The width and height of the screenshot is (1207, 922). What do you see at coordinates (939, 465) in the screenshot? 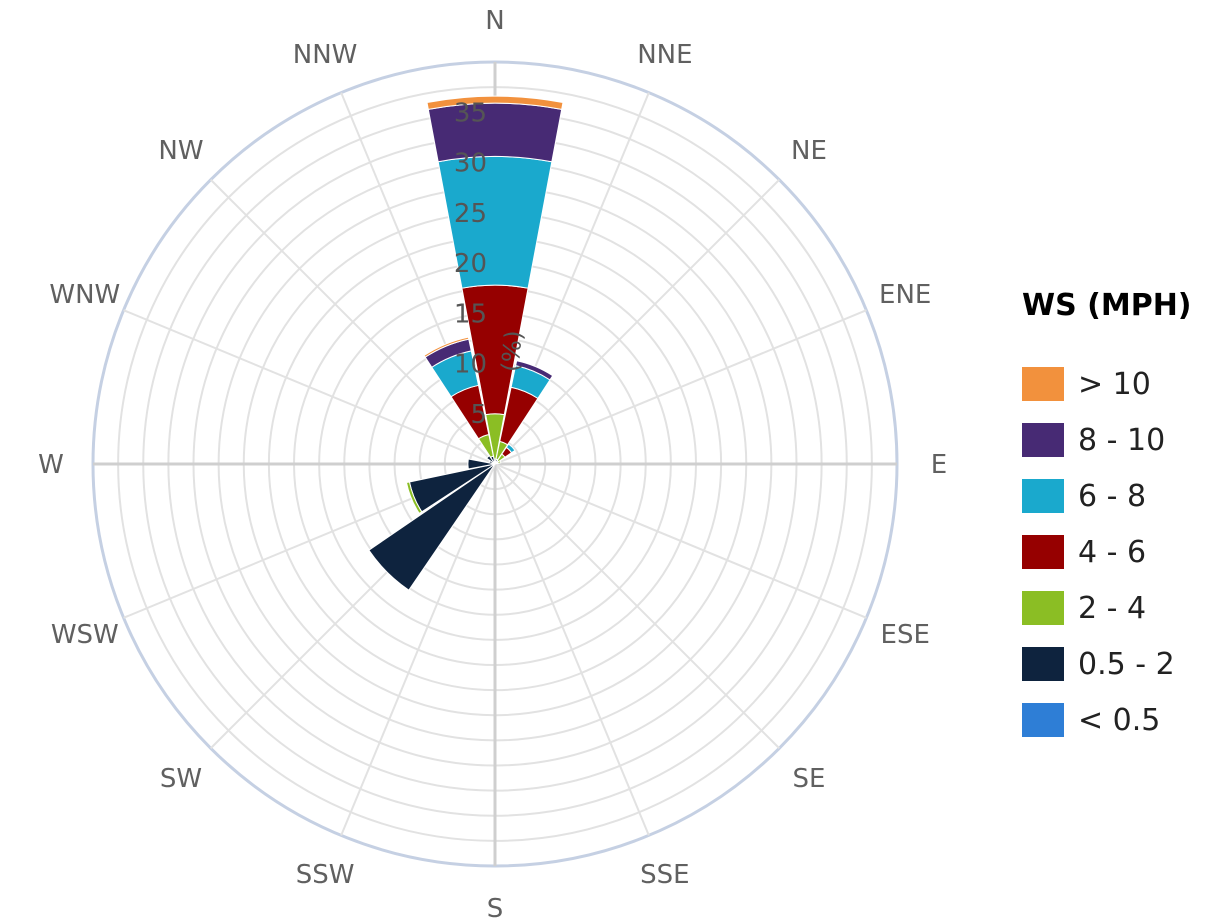
I see `direction-label-e: E` at bounding box center [939, 465].